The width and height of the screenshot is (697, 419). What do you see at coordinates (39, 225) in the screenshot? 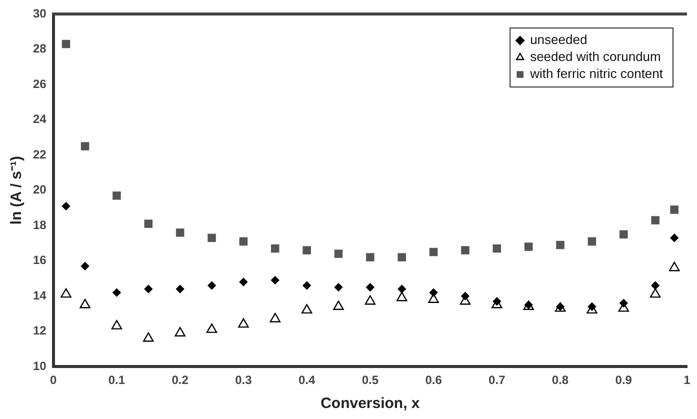
I see `y-tick-label: 18` at bounding box center [39, 225].